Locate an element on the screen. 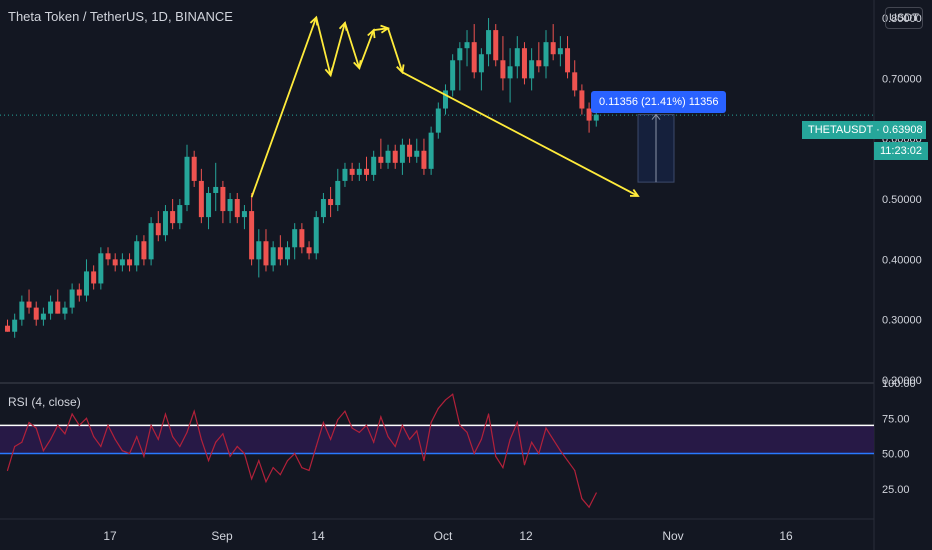 This screenshot has height=550, width=932. currency-button: USDT is located at coordinates (904, 18).